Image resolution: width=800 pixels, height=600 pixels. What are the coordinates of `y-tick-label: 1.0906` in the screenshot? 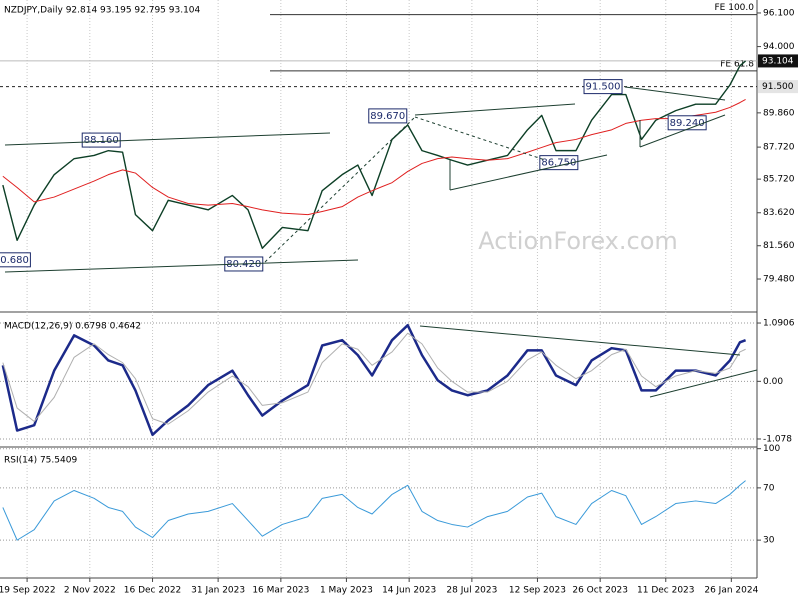 It's located at (779, 324).